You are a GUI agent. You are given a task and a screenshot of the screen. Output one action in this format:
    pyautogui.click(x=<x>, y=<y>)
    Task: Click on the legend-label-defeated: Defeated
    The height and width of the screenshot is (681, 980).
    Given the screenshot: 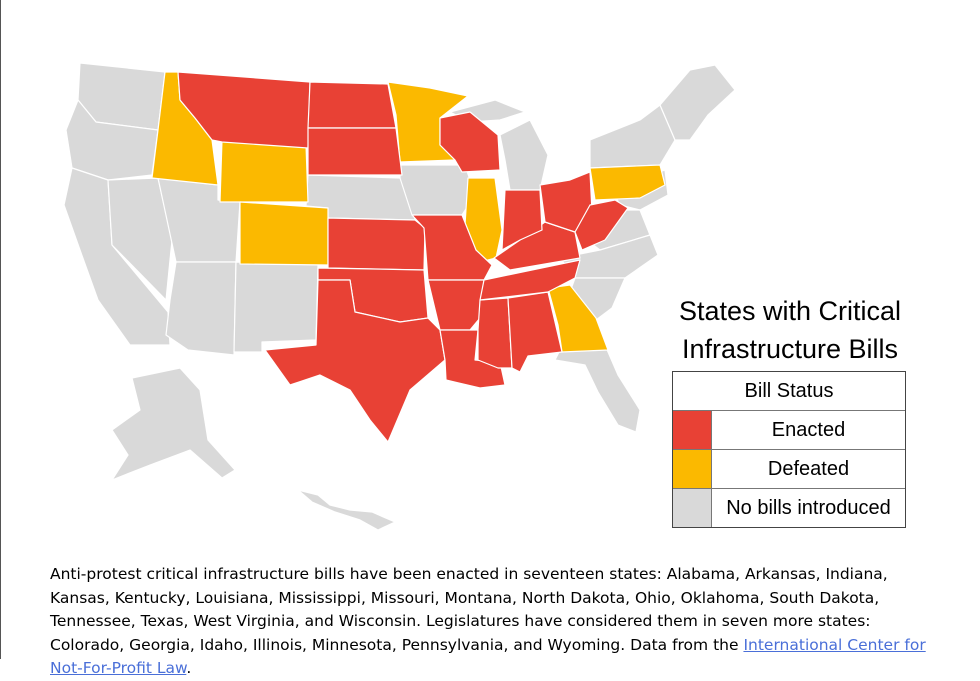 What is the action you would take?
    pyautogui.click(x=808, y=469)
    